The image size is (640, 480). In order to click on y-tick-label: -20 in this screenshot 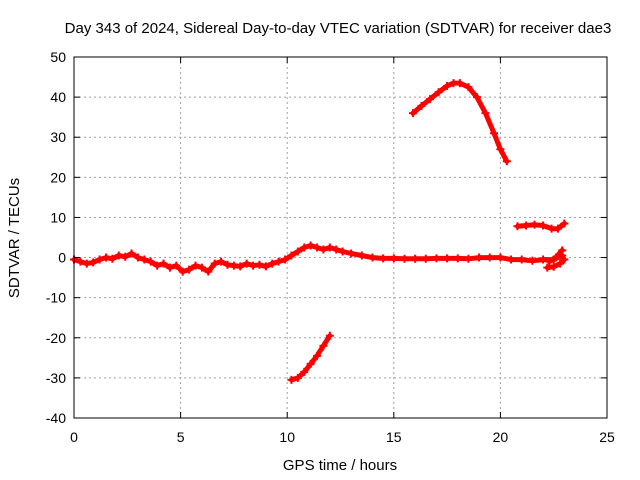, I will do `click(56, 338)`.